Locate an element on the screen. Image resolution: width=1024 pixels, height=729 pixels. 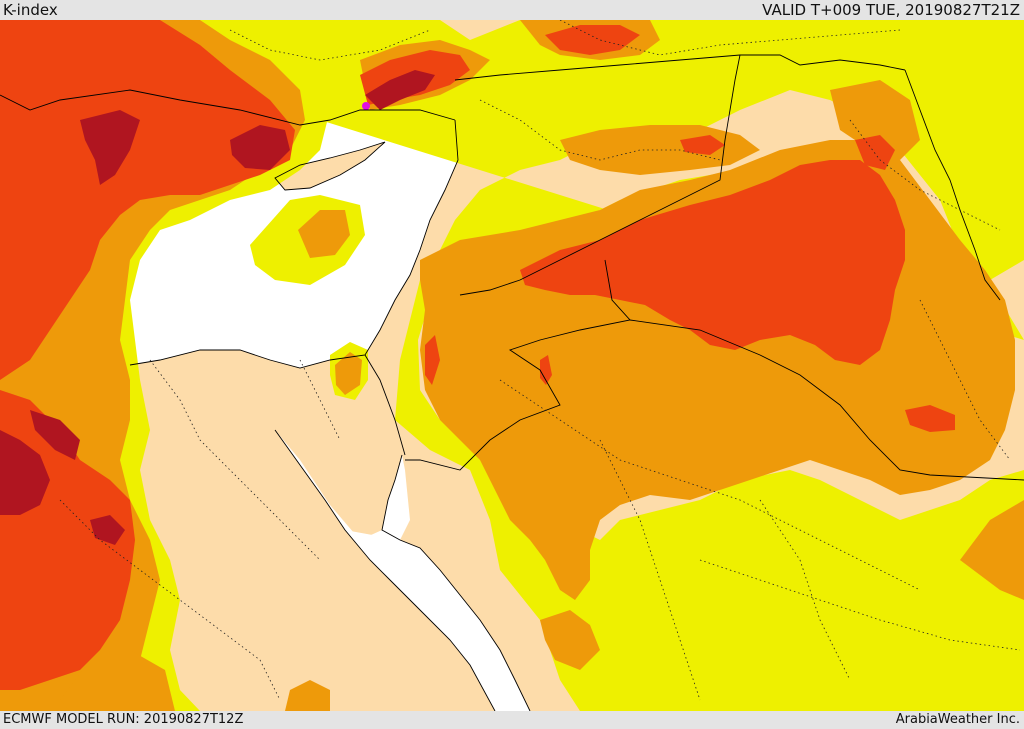
credit: ArabiaWeather Inc. is located at coordinates (957, 719).